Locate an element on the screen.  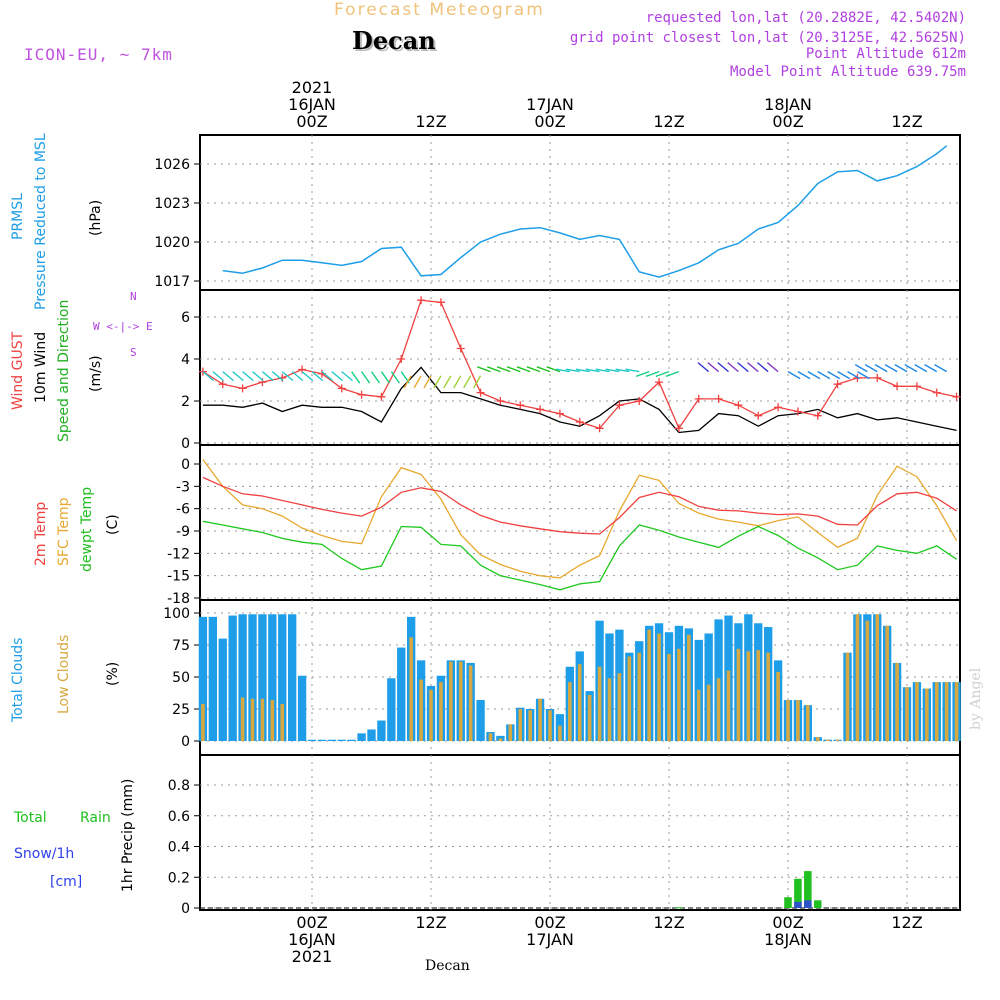
y-tick-label: -18 is located at coordinates (178, 599).